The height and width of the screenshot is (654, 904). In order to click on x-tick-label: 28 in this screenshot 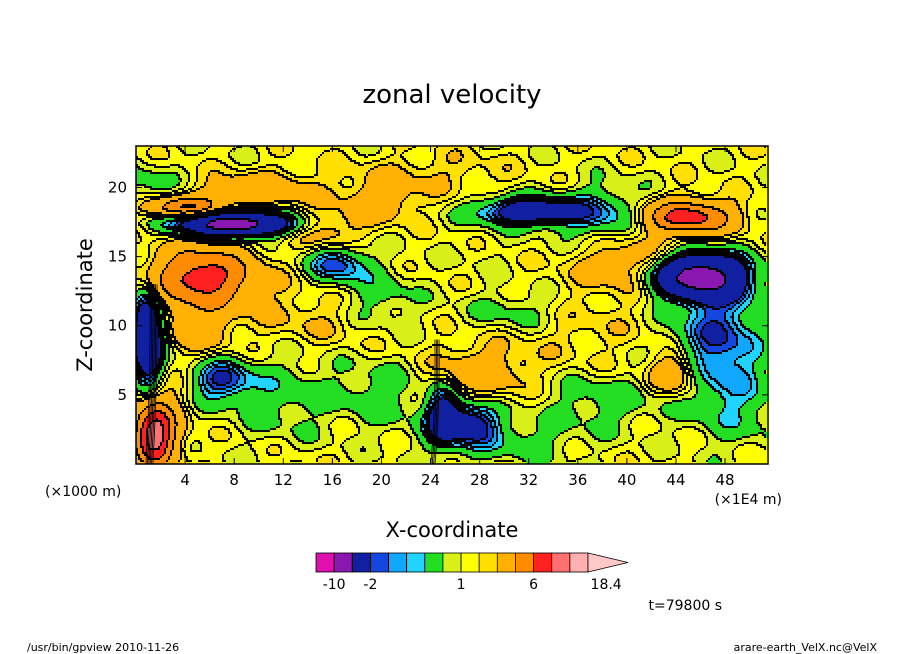, I will do `click(479, 480)`.